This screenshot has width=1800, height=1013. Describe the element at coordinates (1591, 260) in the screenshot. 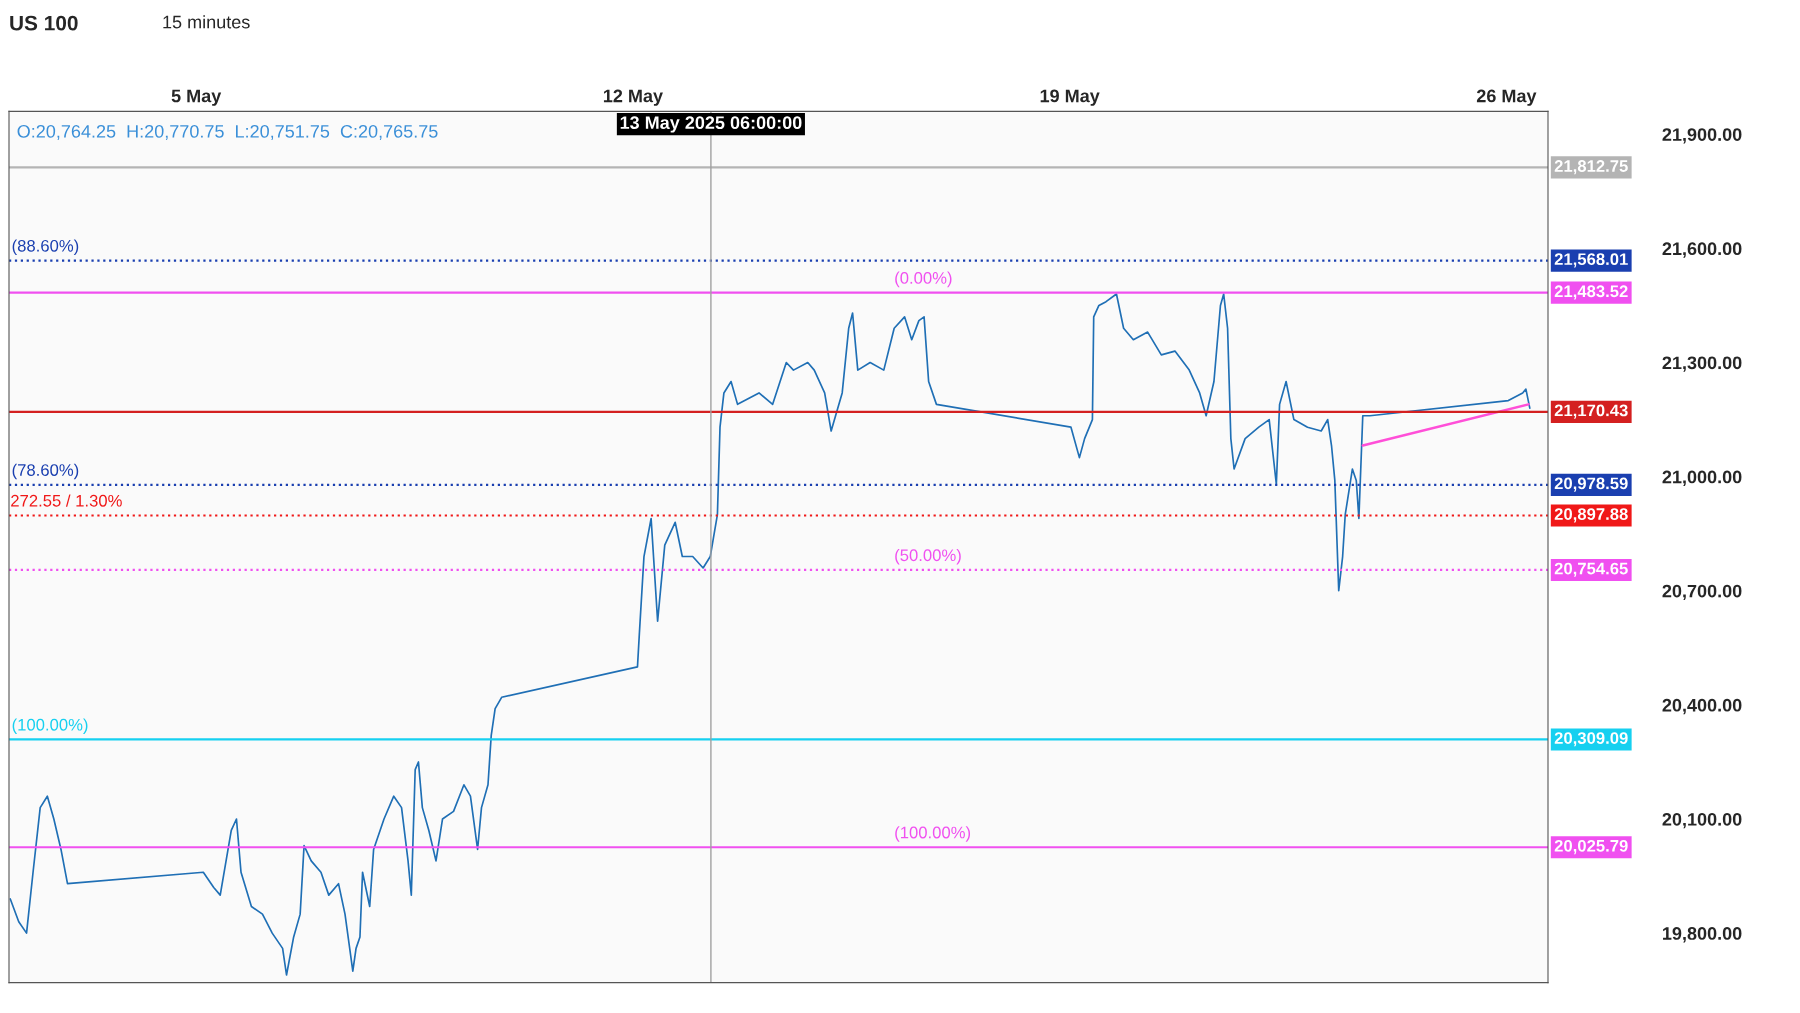

I see `ref-line-label: 21,568.01` at that location.